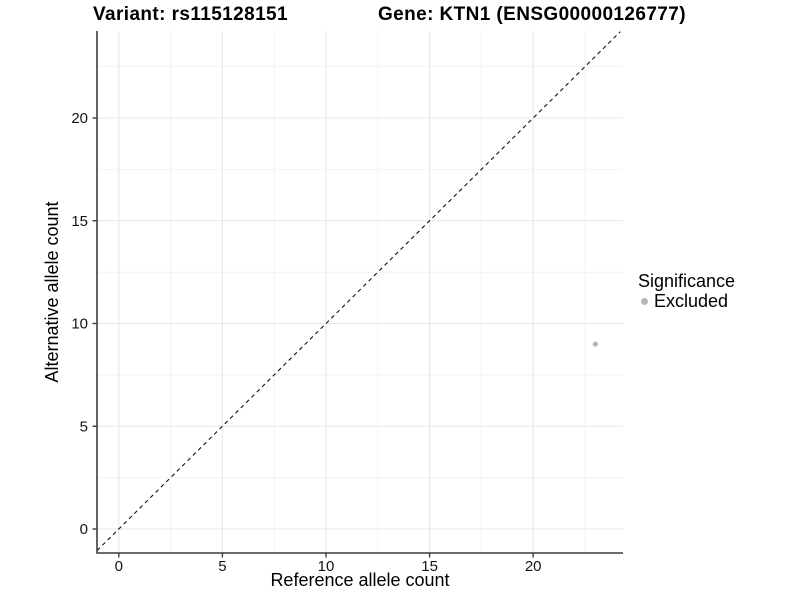 The width and height of the screenshot is (800, 600). I want to click on data-points, so click(595, 344).